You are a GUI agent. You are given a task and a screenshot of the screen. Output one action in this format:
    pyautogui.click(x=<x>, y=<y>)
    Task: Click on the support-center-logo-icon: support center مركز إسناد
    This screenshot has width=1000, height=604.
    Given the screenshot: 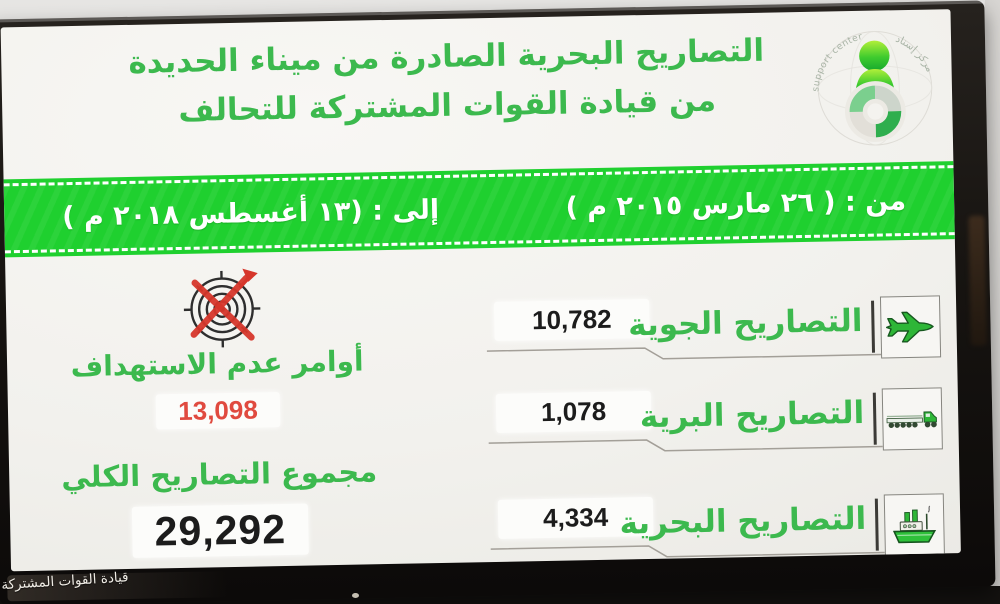 What is the action you would take?
    pyautogui.click(x=872, y=88)
    